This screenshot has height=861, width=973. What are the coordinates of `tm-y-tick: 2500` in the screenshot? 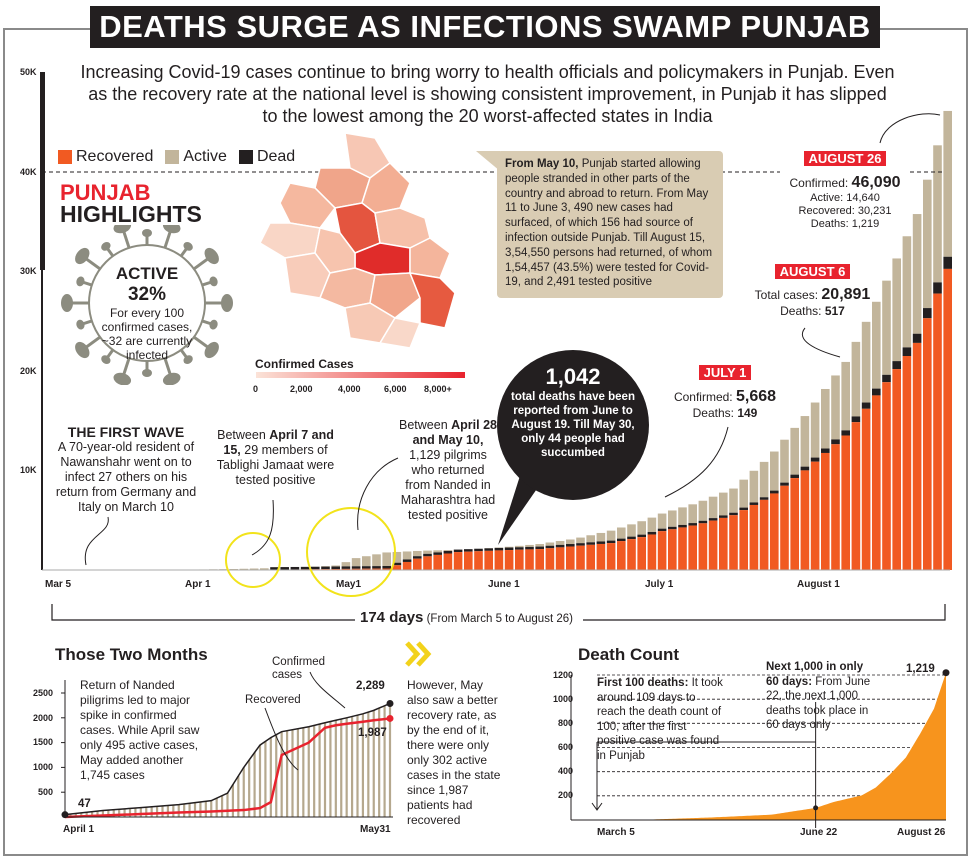 It's located at (43, 693).